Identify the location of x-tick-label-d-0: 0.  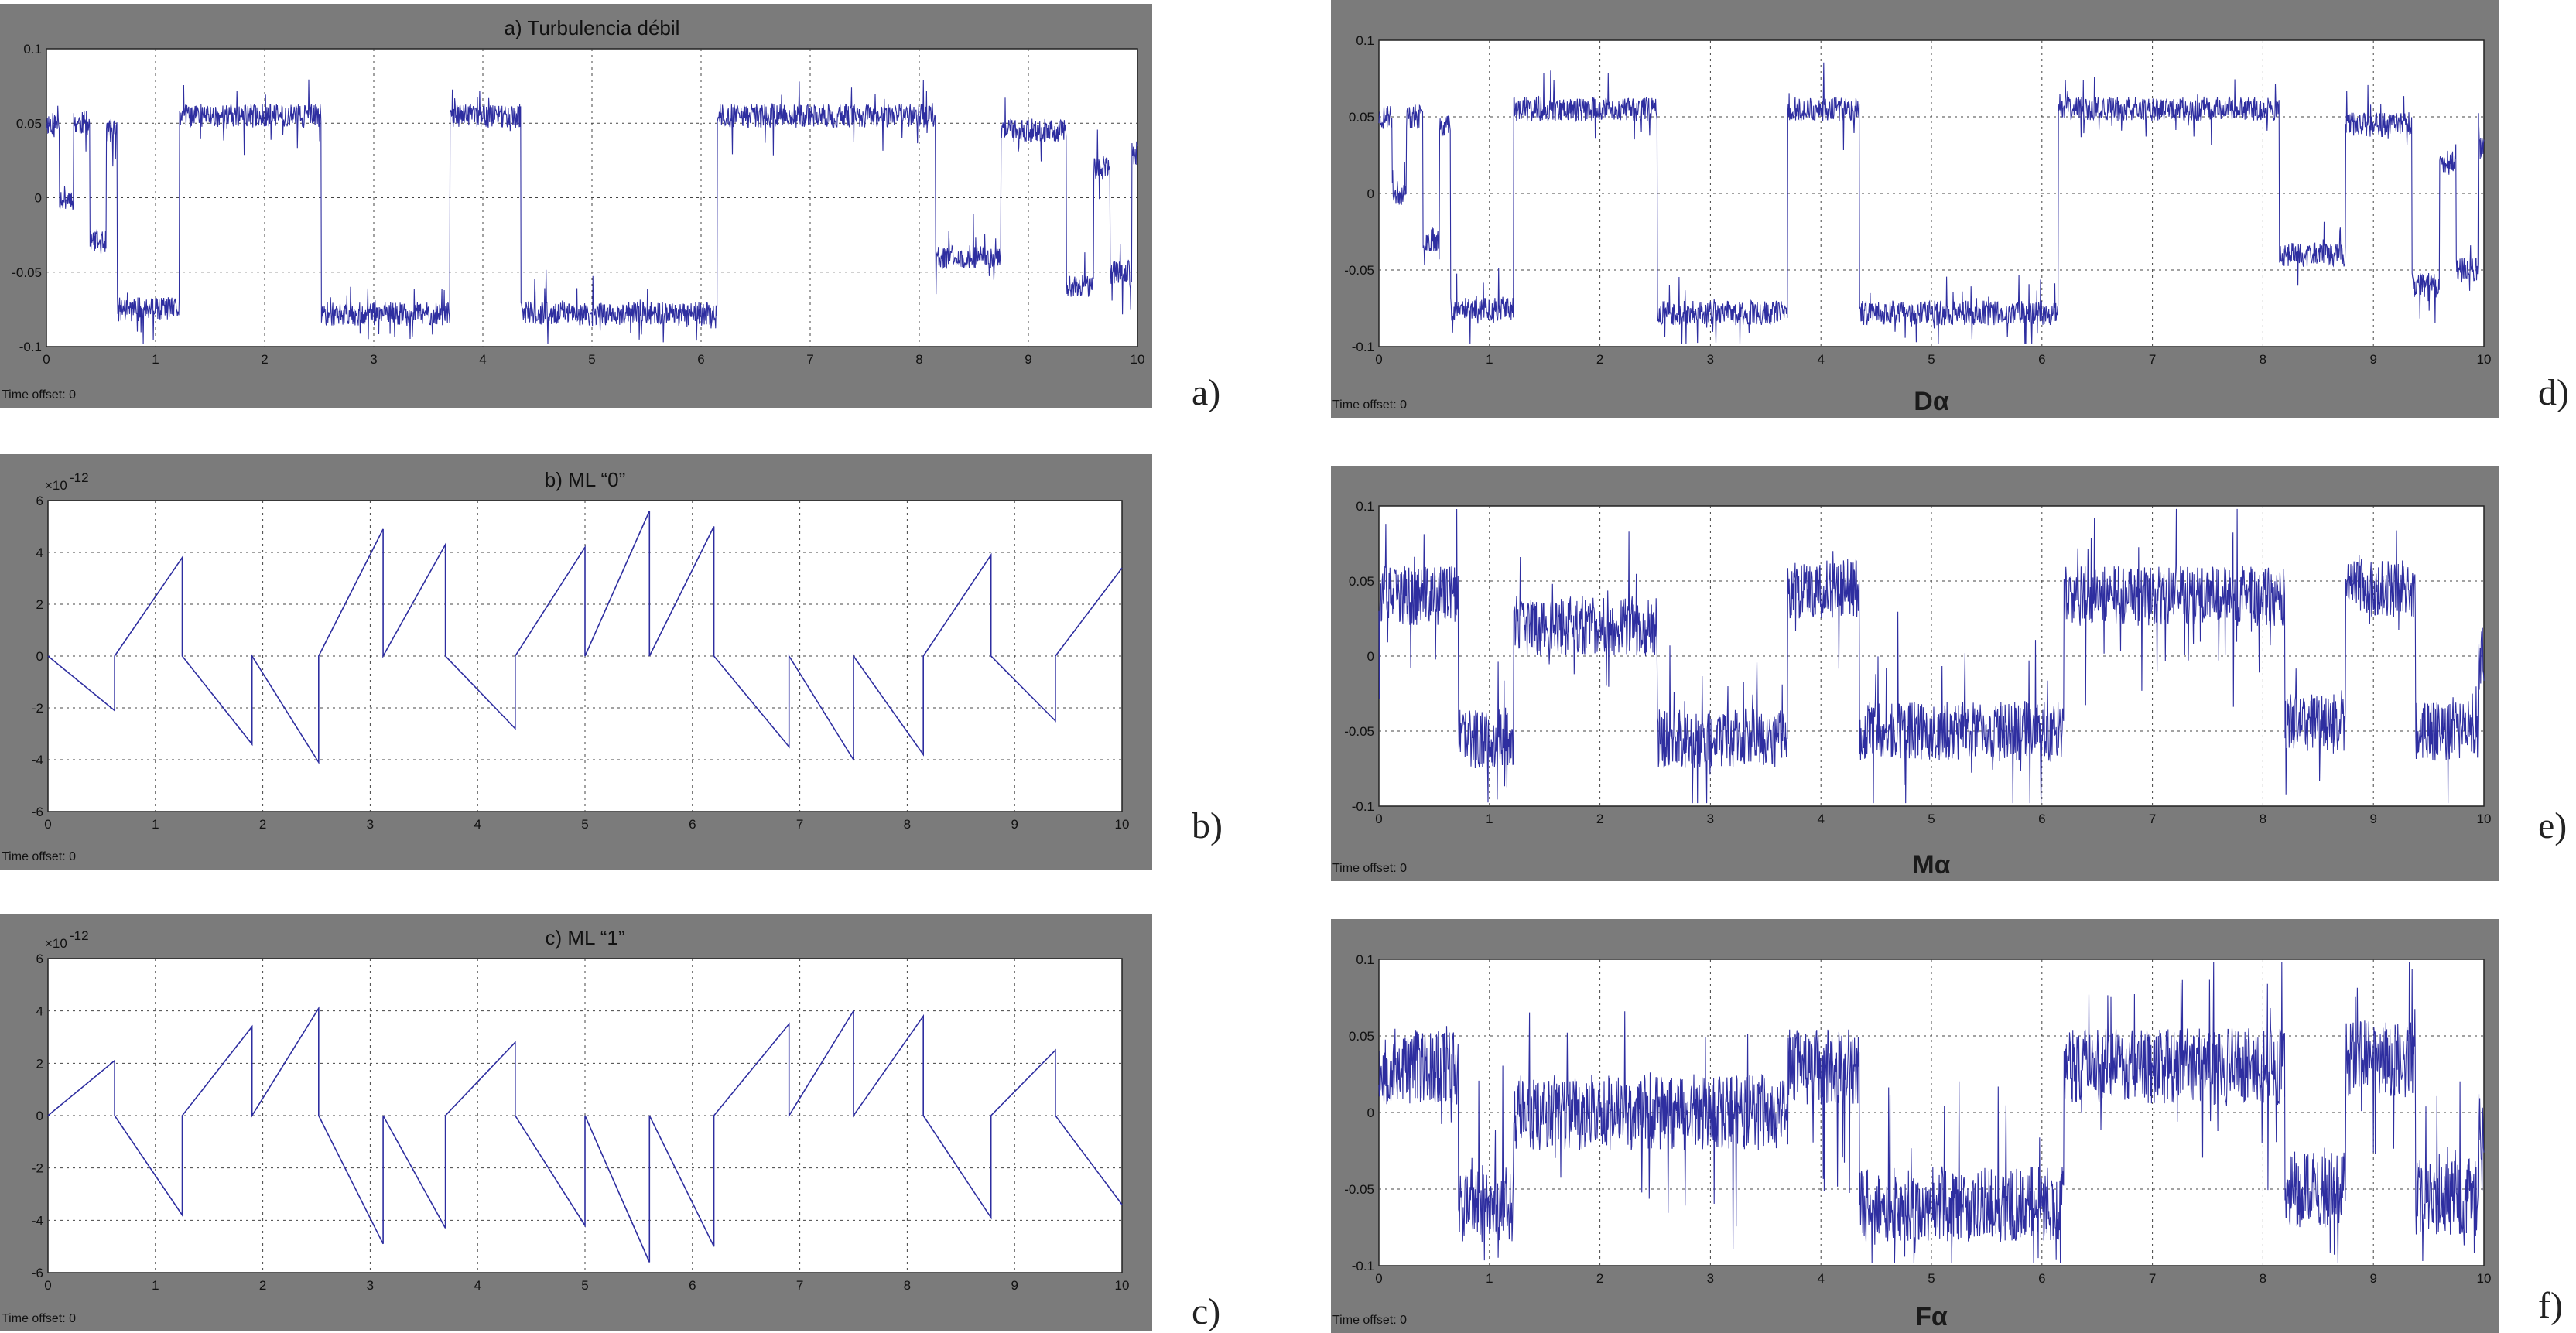
(1378, 359).